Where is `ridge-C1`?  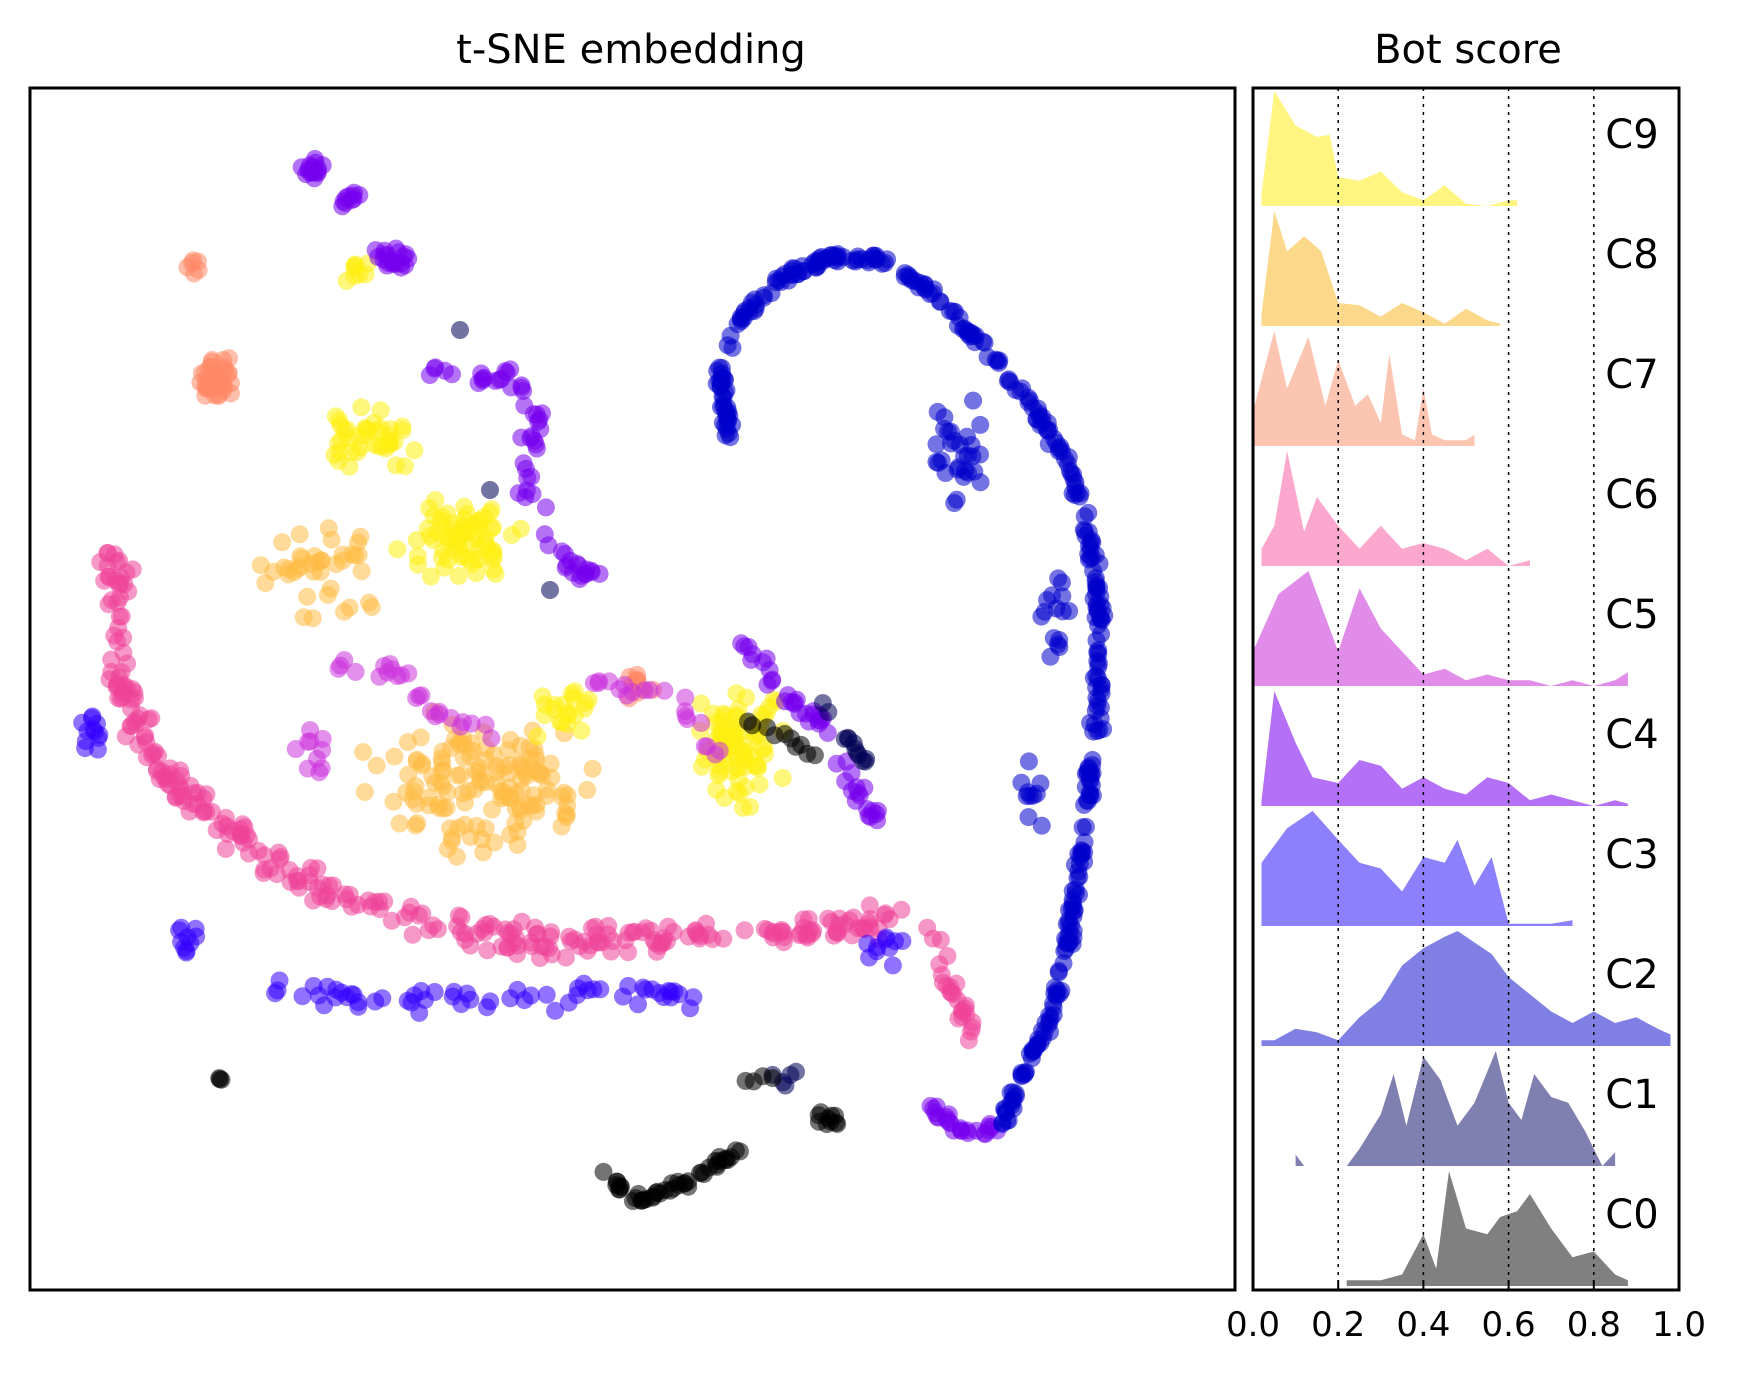
ridge-C1 is located at coordinates (1455, 1108).